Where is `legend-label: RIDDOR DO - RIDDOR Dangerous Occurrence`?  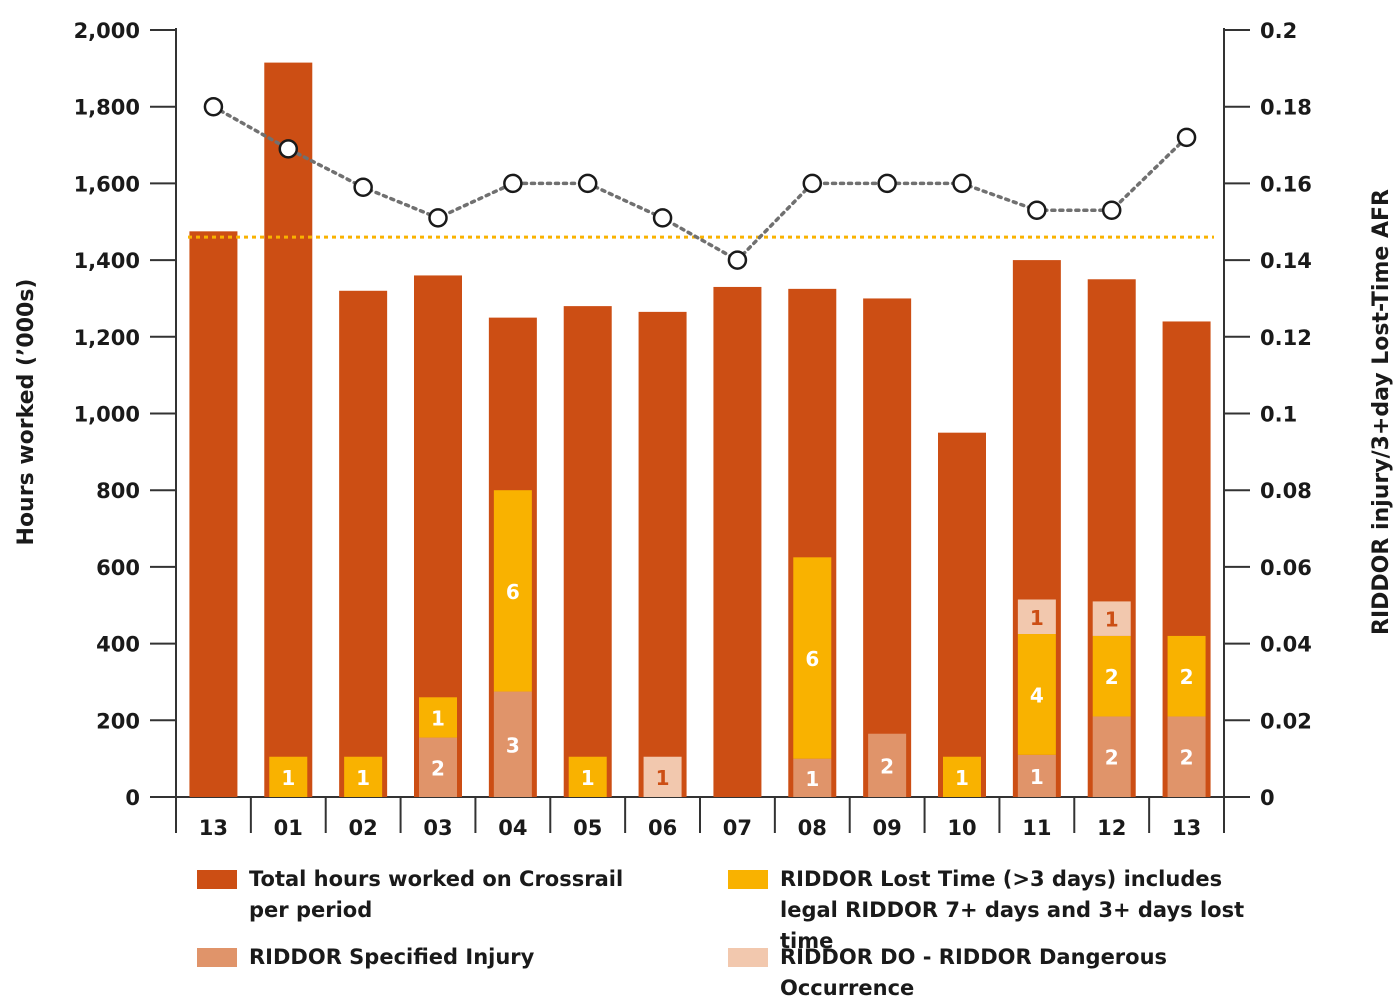
legend-label: RIDDOR DO - RIDDOR Dangerous Occurrence is located at coordinates (974, 972).